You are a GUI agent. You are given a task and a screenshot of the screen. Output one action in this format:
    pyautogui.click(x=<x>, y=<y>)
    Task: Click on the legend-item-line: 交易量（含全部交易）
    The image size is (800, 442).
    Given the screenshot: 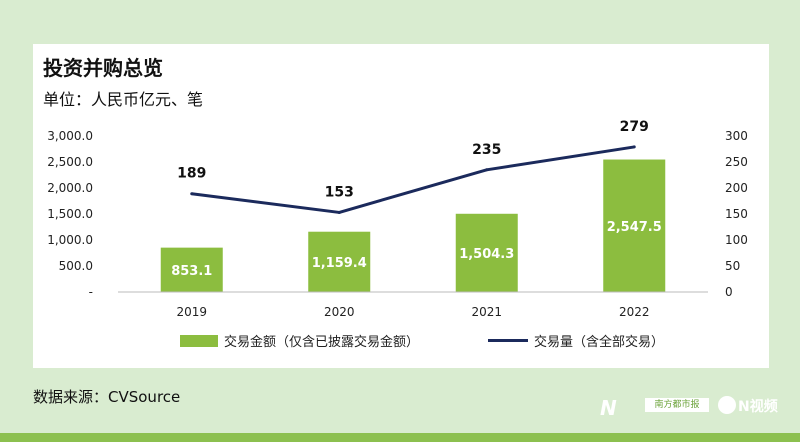 What is the action you would take?
    pyautogui.click(x=576, y=340)
    